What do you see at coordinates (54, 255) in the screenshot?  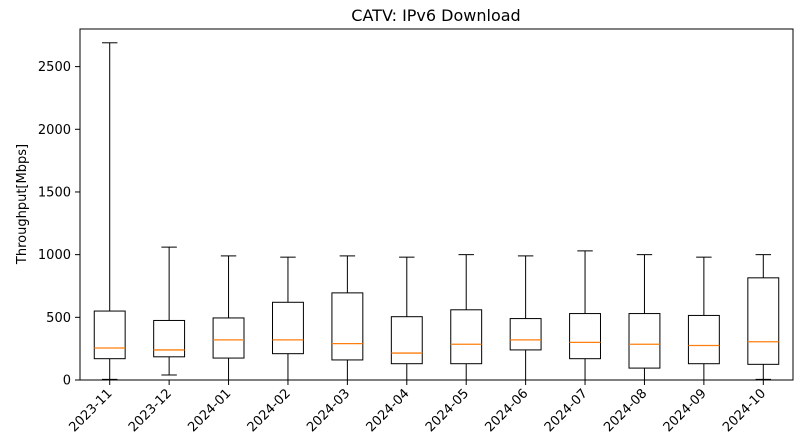 I see `y-tick-label: 1000` at bounding box center [54, 255].